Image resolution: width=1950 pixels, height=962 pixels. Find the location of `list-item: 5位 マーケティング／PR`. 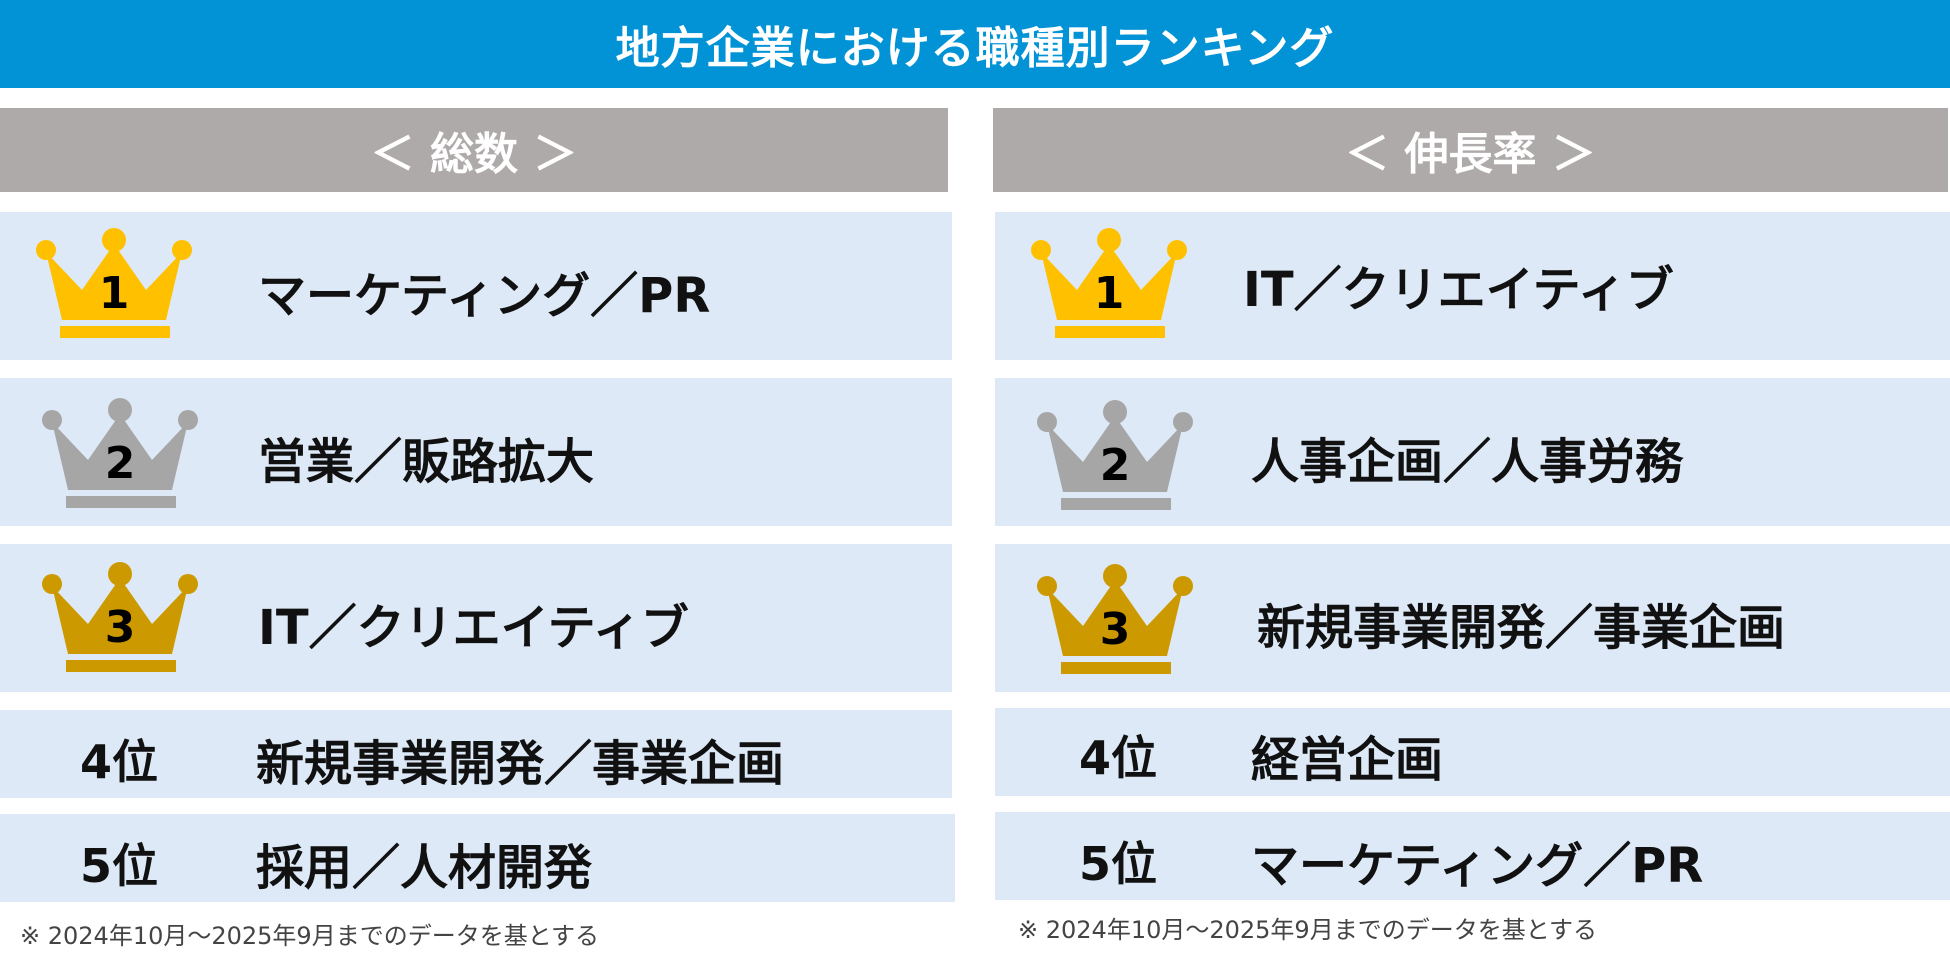

list-item: 5位 マーケティング／PR is located at coordinates (1472, 856).